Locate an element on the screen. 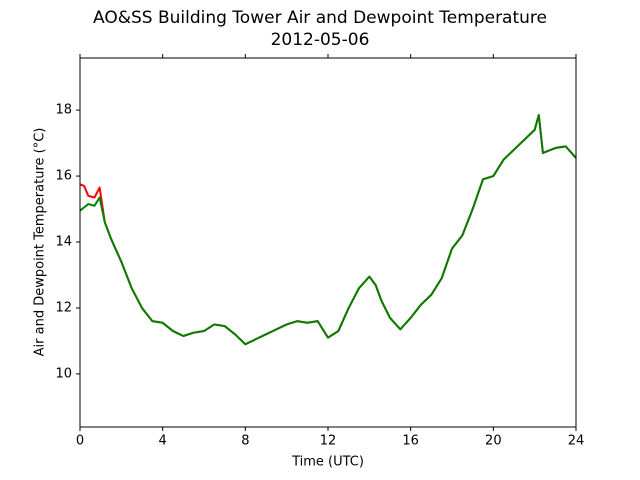 Image resolution: width=640 pixels, height=480 pixels. y-axis-label: Air and Dewpoint Temperature (°C) is located at coordinates (40, 242).